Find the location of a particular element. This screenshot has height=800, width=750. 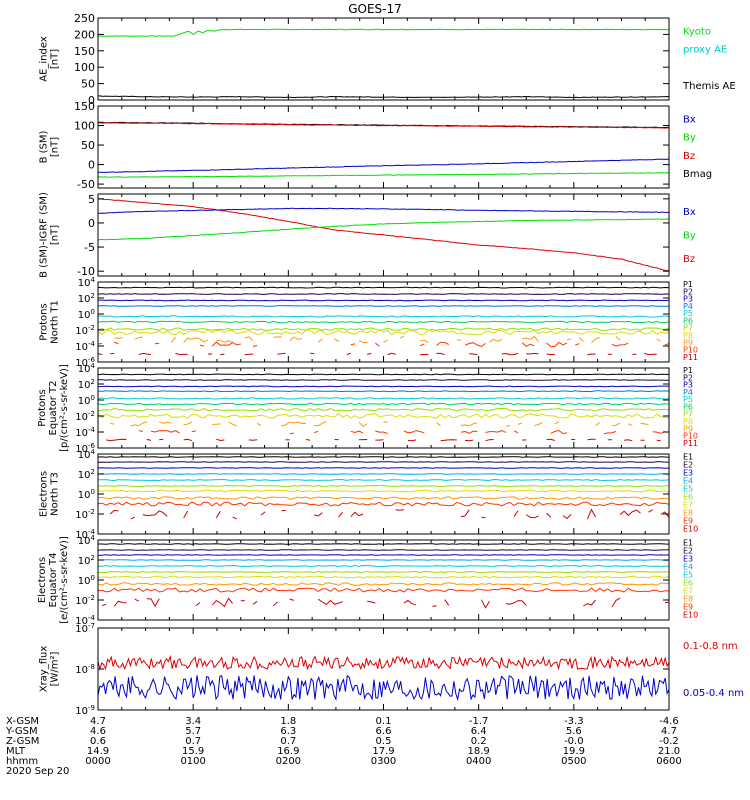

legend-label: Bz is located at coordinates (689, 259).